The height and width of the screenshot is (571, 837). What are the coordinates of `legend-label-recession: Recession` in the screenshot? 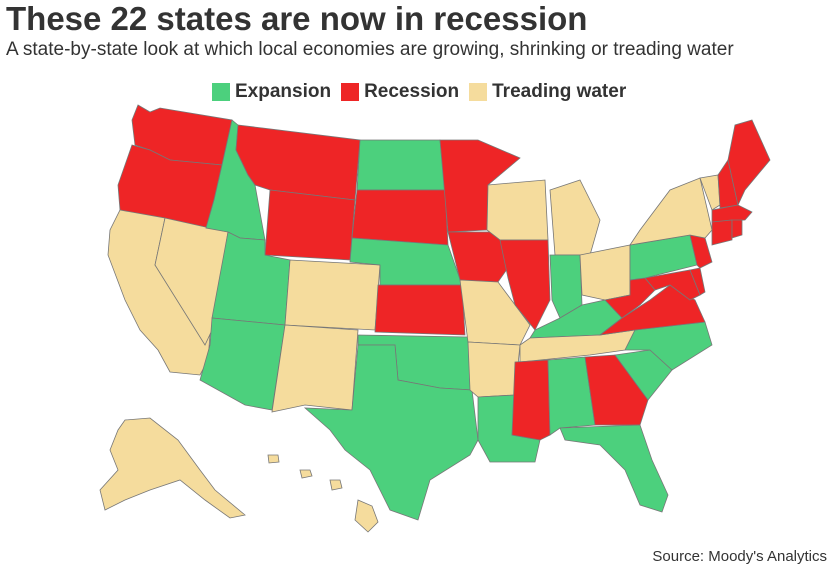 It's located at (412, 91).